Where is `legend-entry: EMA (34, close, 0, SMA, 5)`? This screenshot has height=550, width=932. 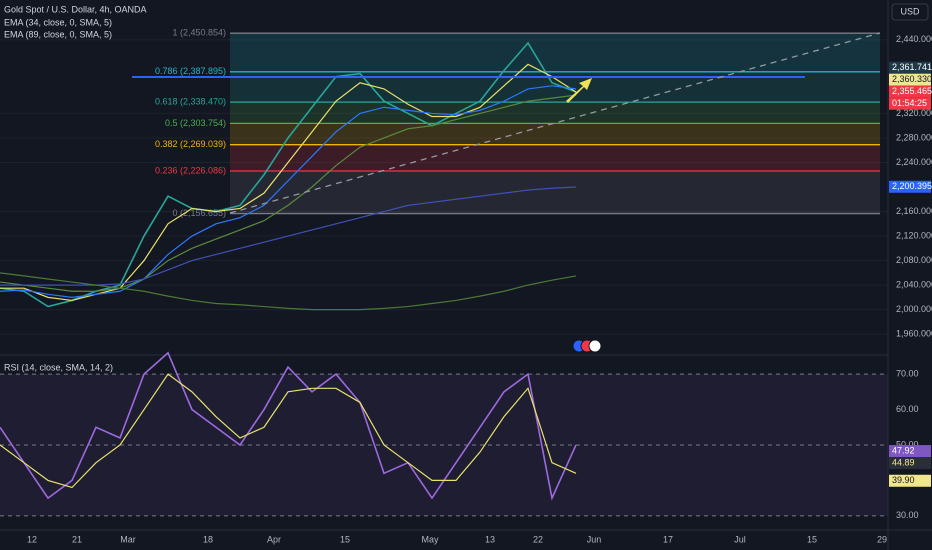 legend-entry: EMA (34, close, 0, SMA, 5) is located at coordinates (58, 22).